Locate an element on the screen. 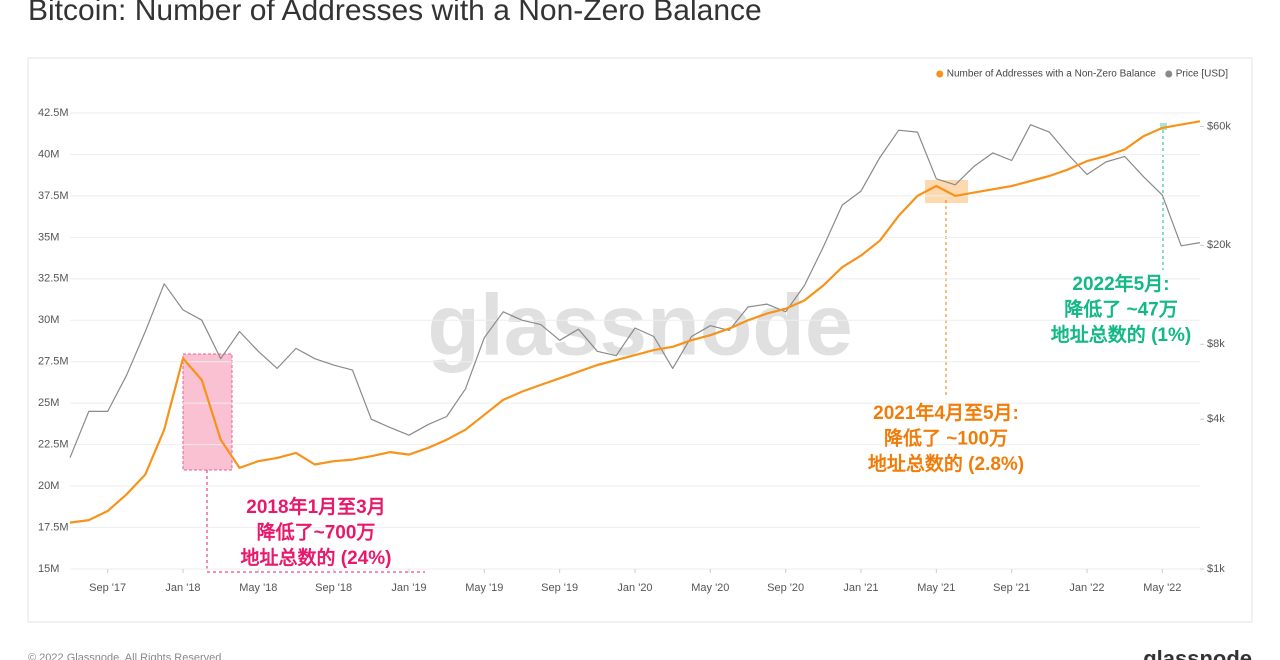 This screenshot has width=1280, height=660. y2-tick-label: $8k is located at coordinates (1216, 344).